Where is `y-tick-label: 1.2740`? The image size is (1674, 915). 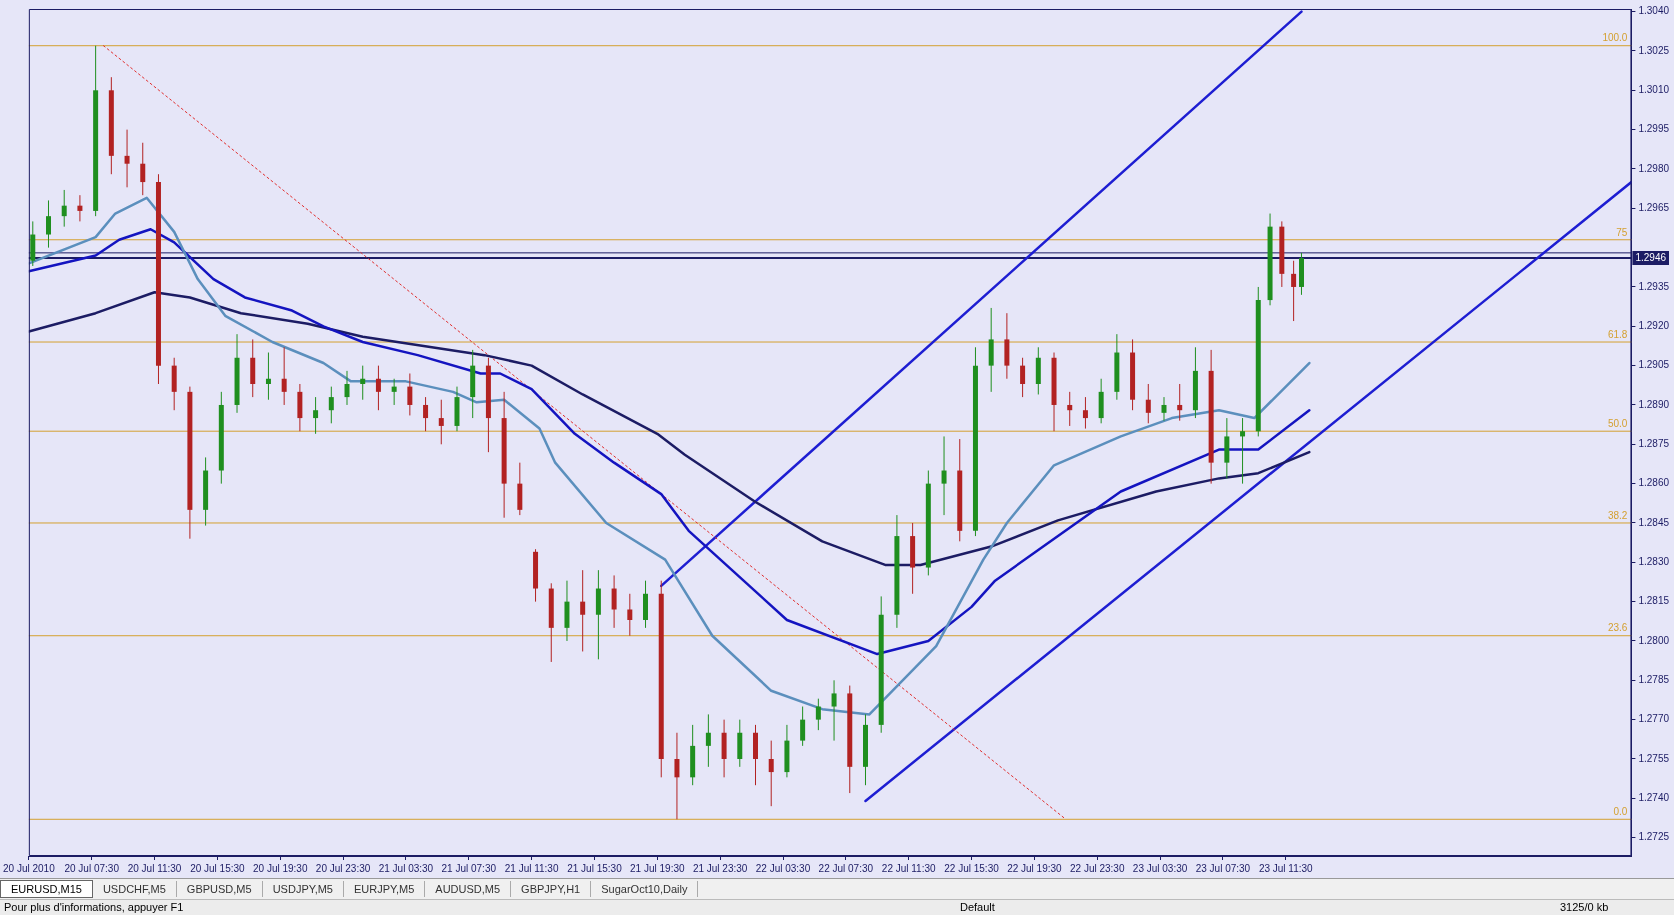
y-tick-label: 1.2740 is located at coordinates (1654, 798).